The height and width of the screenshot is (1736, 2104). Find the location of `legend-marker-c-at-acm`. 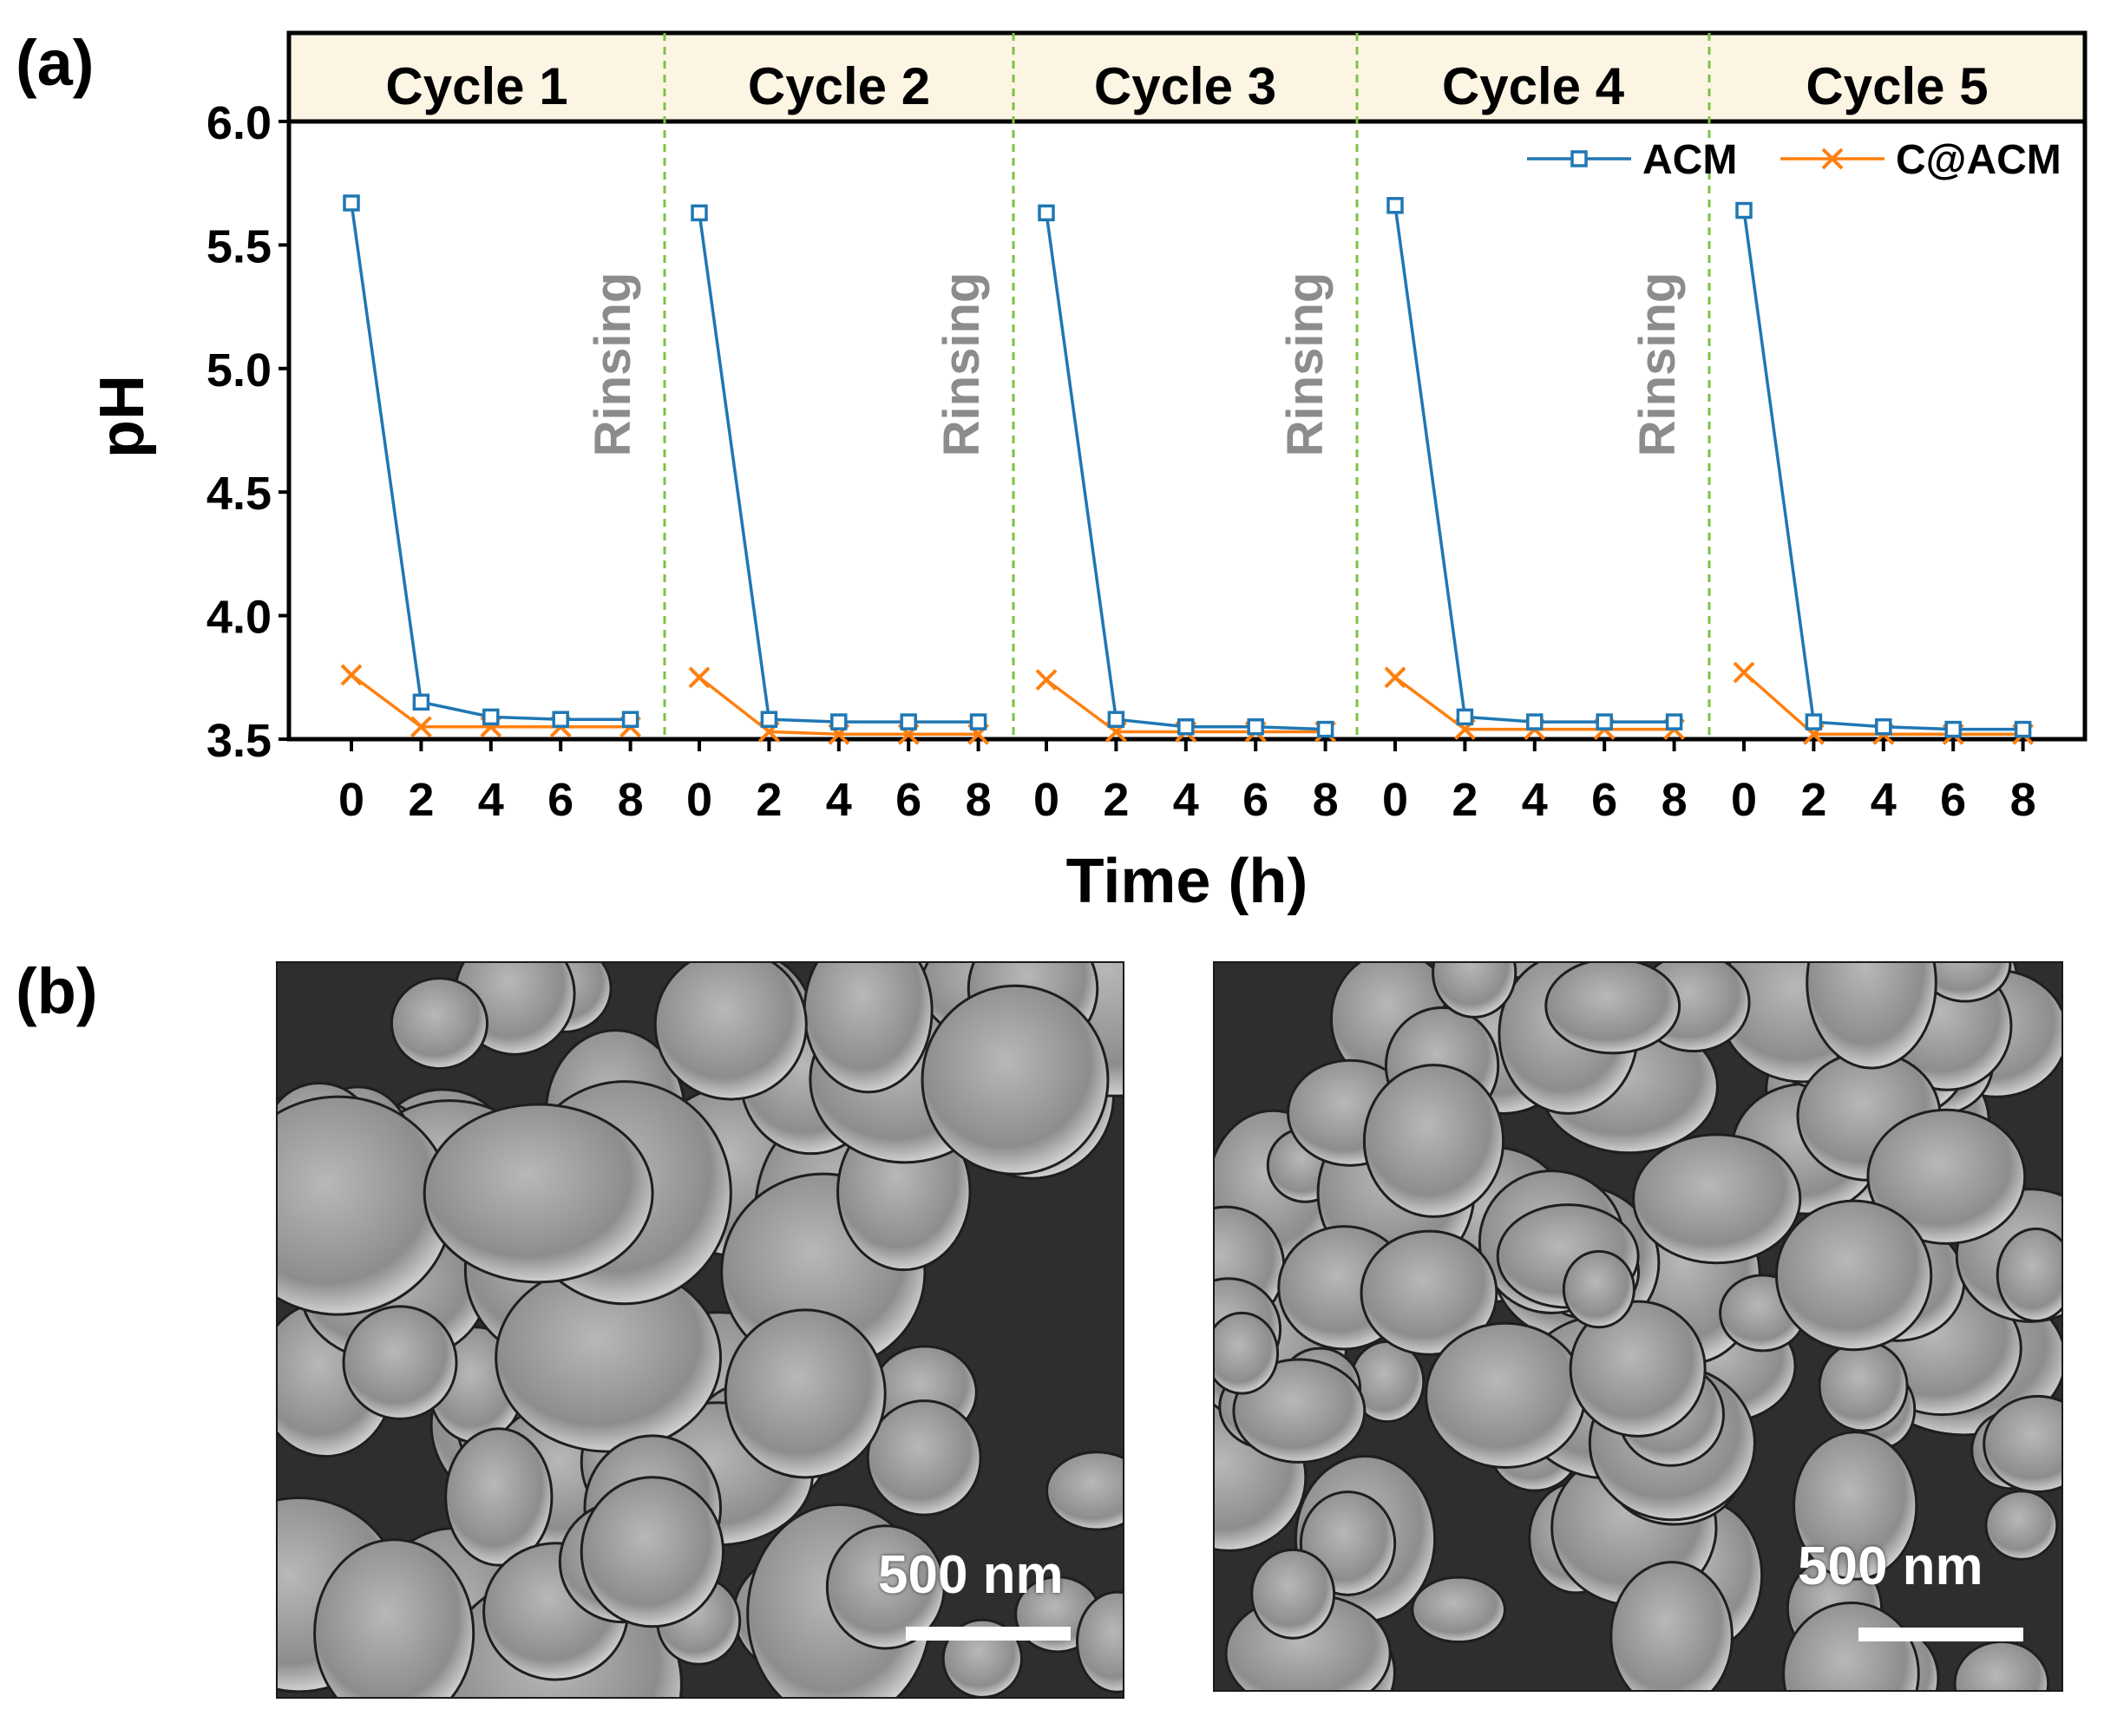

legend-marker-c-at-acm is located at coordinates (1832, 159).